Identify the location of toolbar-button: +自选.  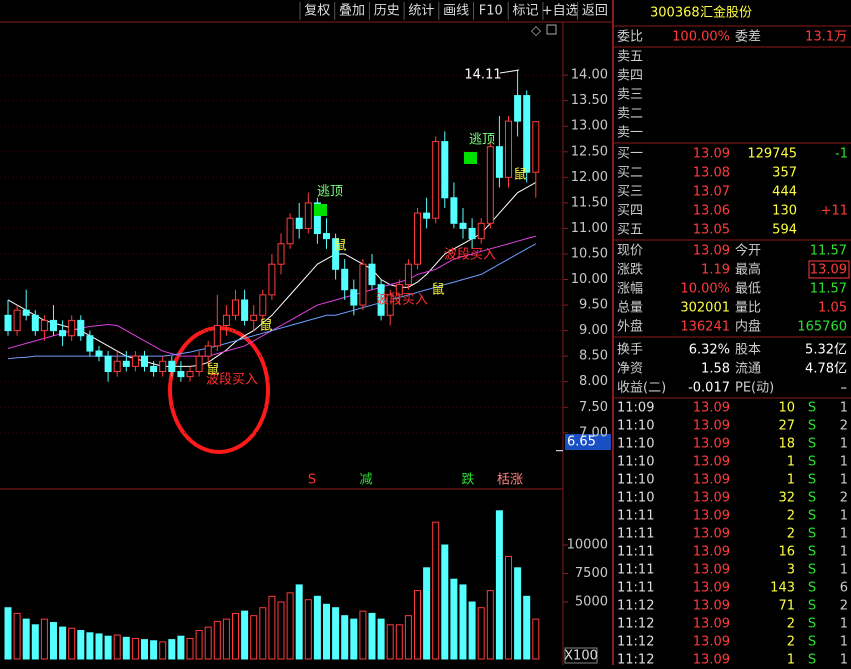
(560, 11).